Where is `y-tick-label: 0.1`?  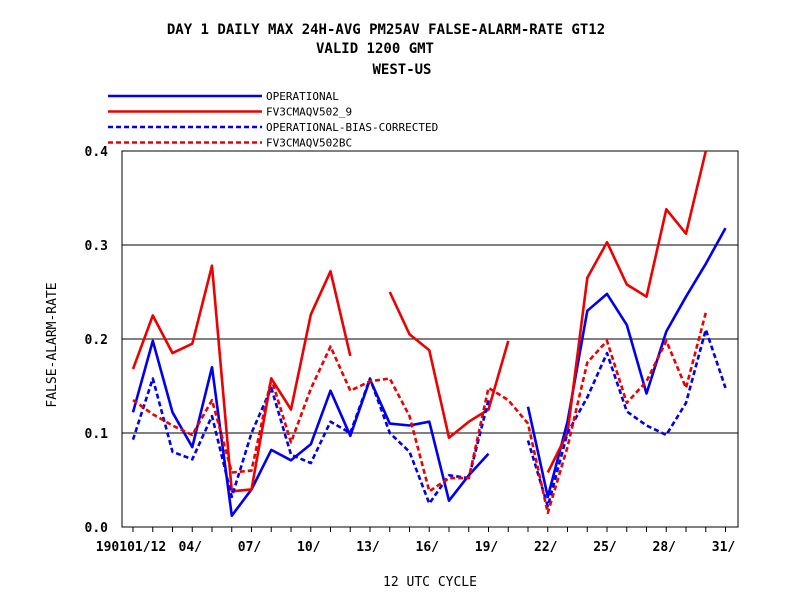
y-tick-label: 0.1 is located at coordinates (97, 434).